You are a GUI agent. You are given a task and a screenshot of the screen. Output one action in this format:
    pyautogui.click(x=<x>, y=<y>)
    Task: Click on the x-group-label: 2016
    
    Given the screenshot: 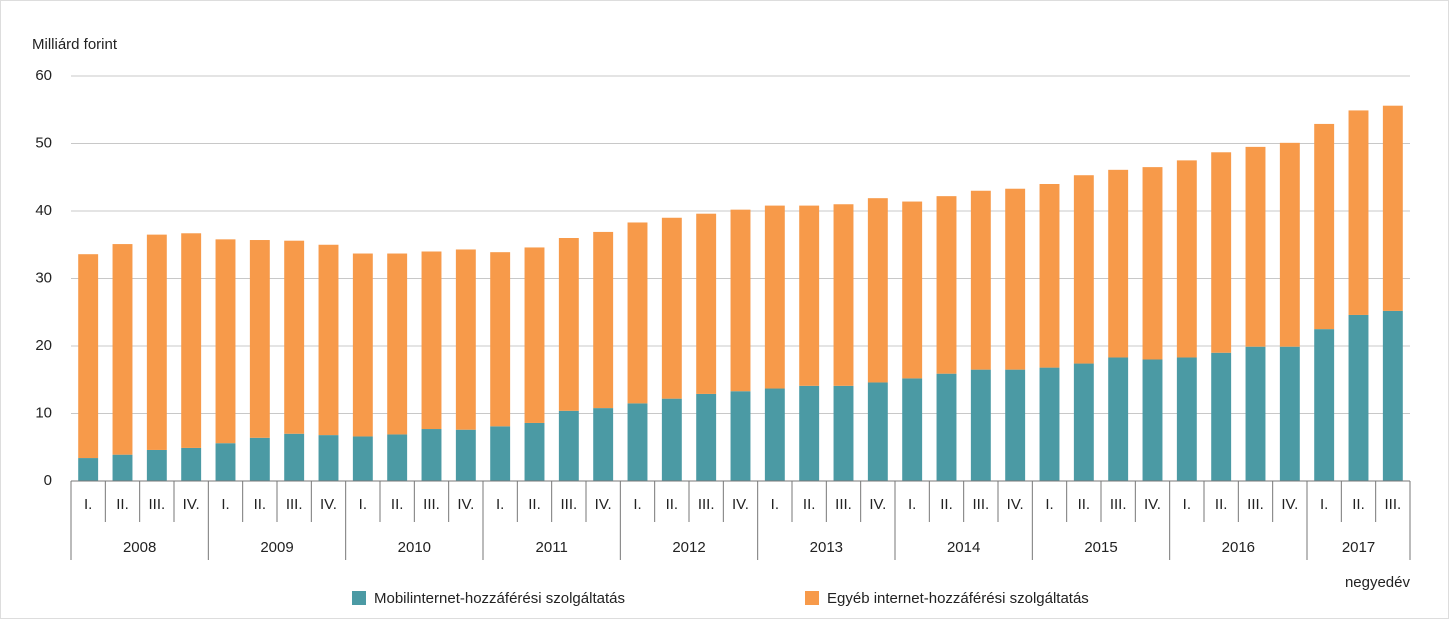 What is the action you would take?
    pyautogui.click(x=1238, y=547)
    